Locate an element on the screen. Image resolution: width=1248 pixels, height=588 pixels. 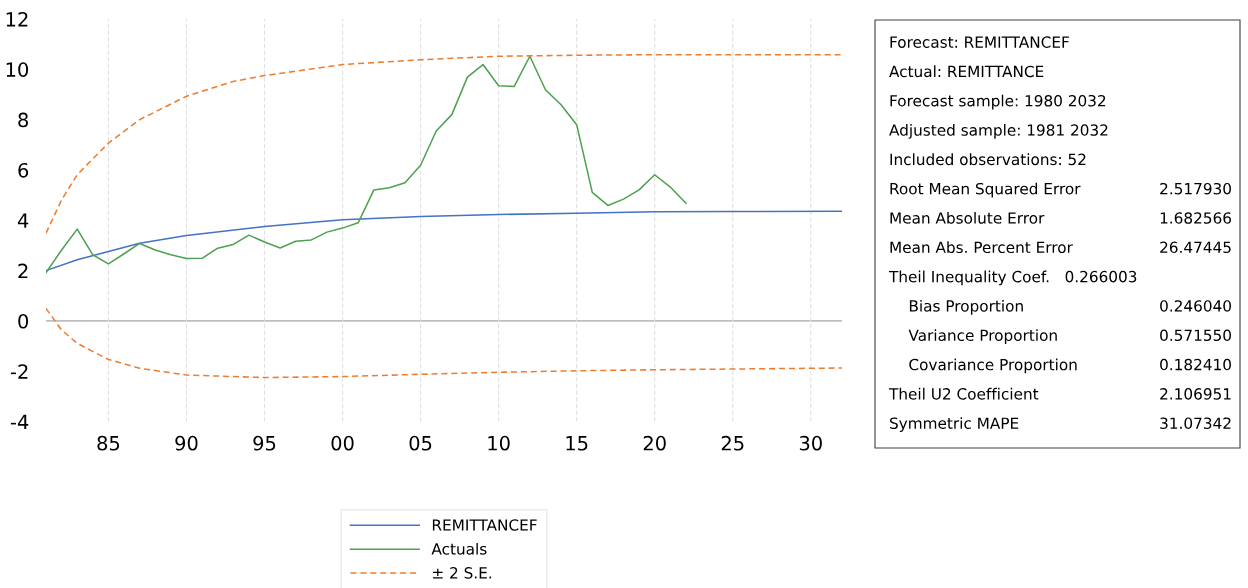
x-tick-label: 00 is located at coordinates (342, 443).